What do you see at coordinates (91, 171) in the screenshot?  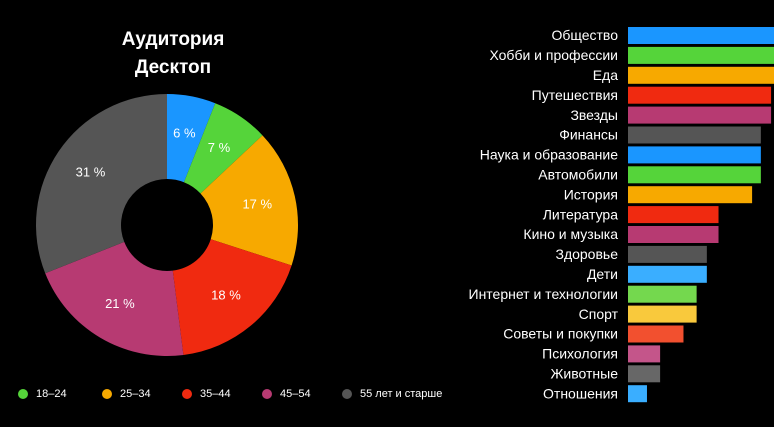 I see `donut-slice-label-5: 31 %` at bounding box center [91, 171].